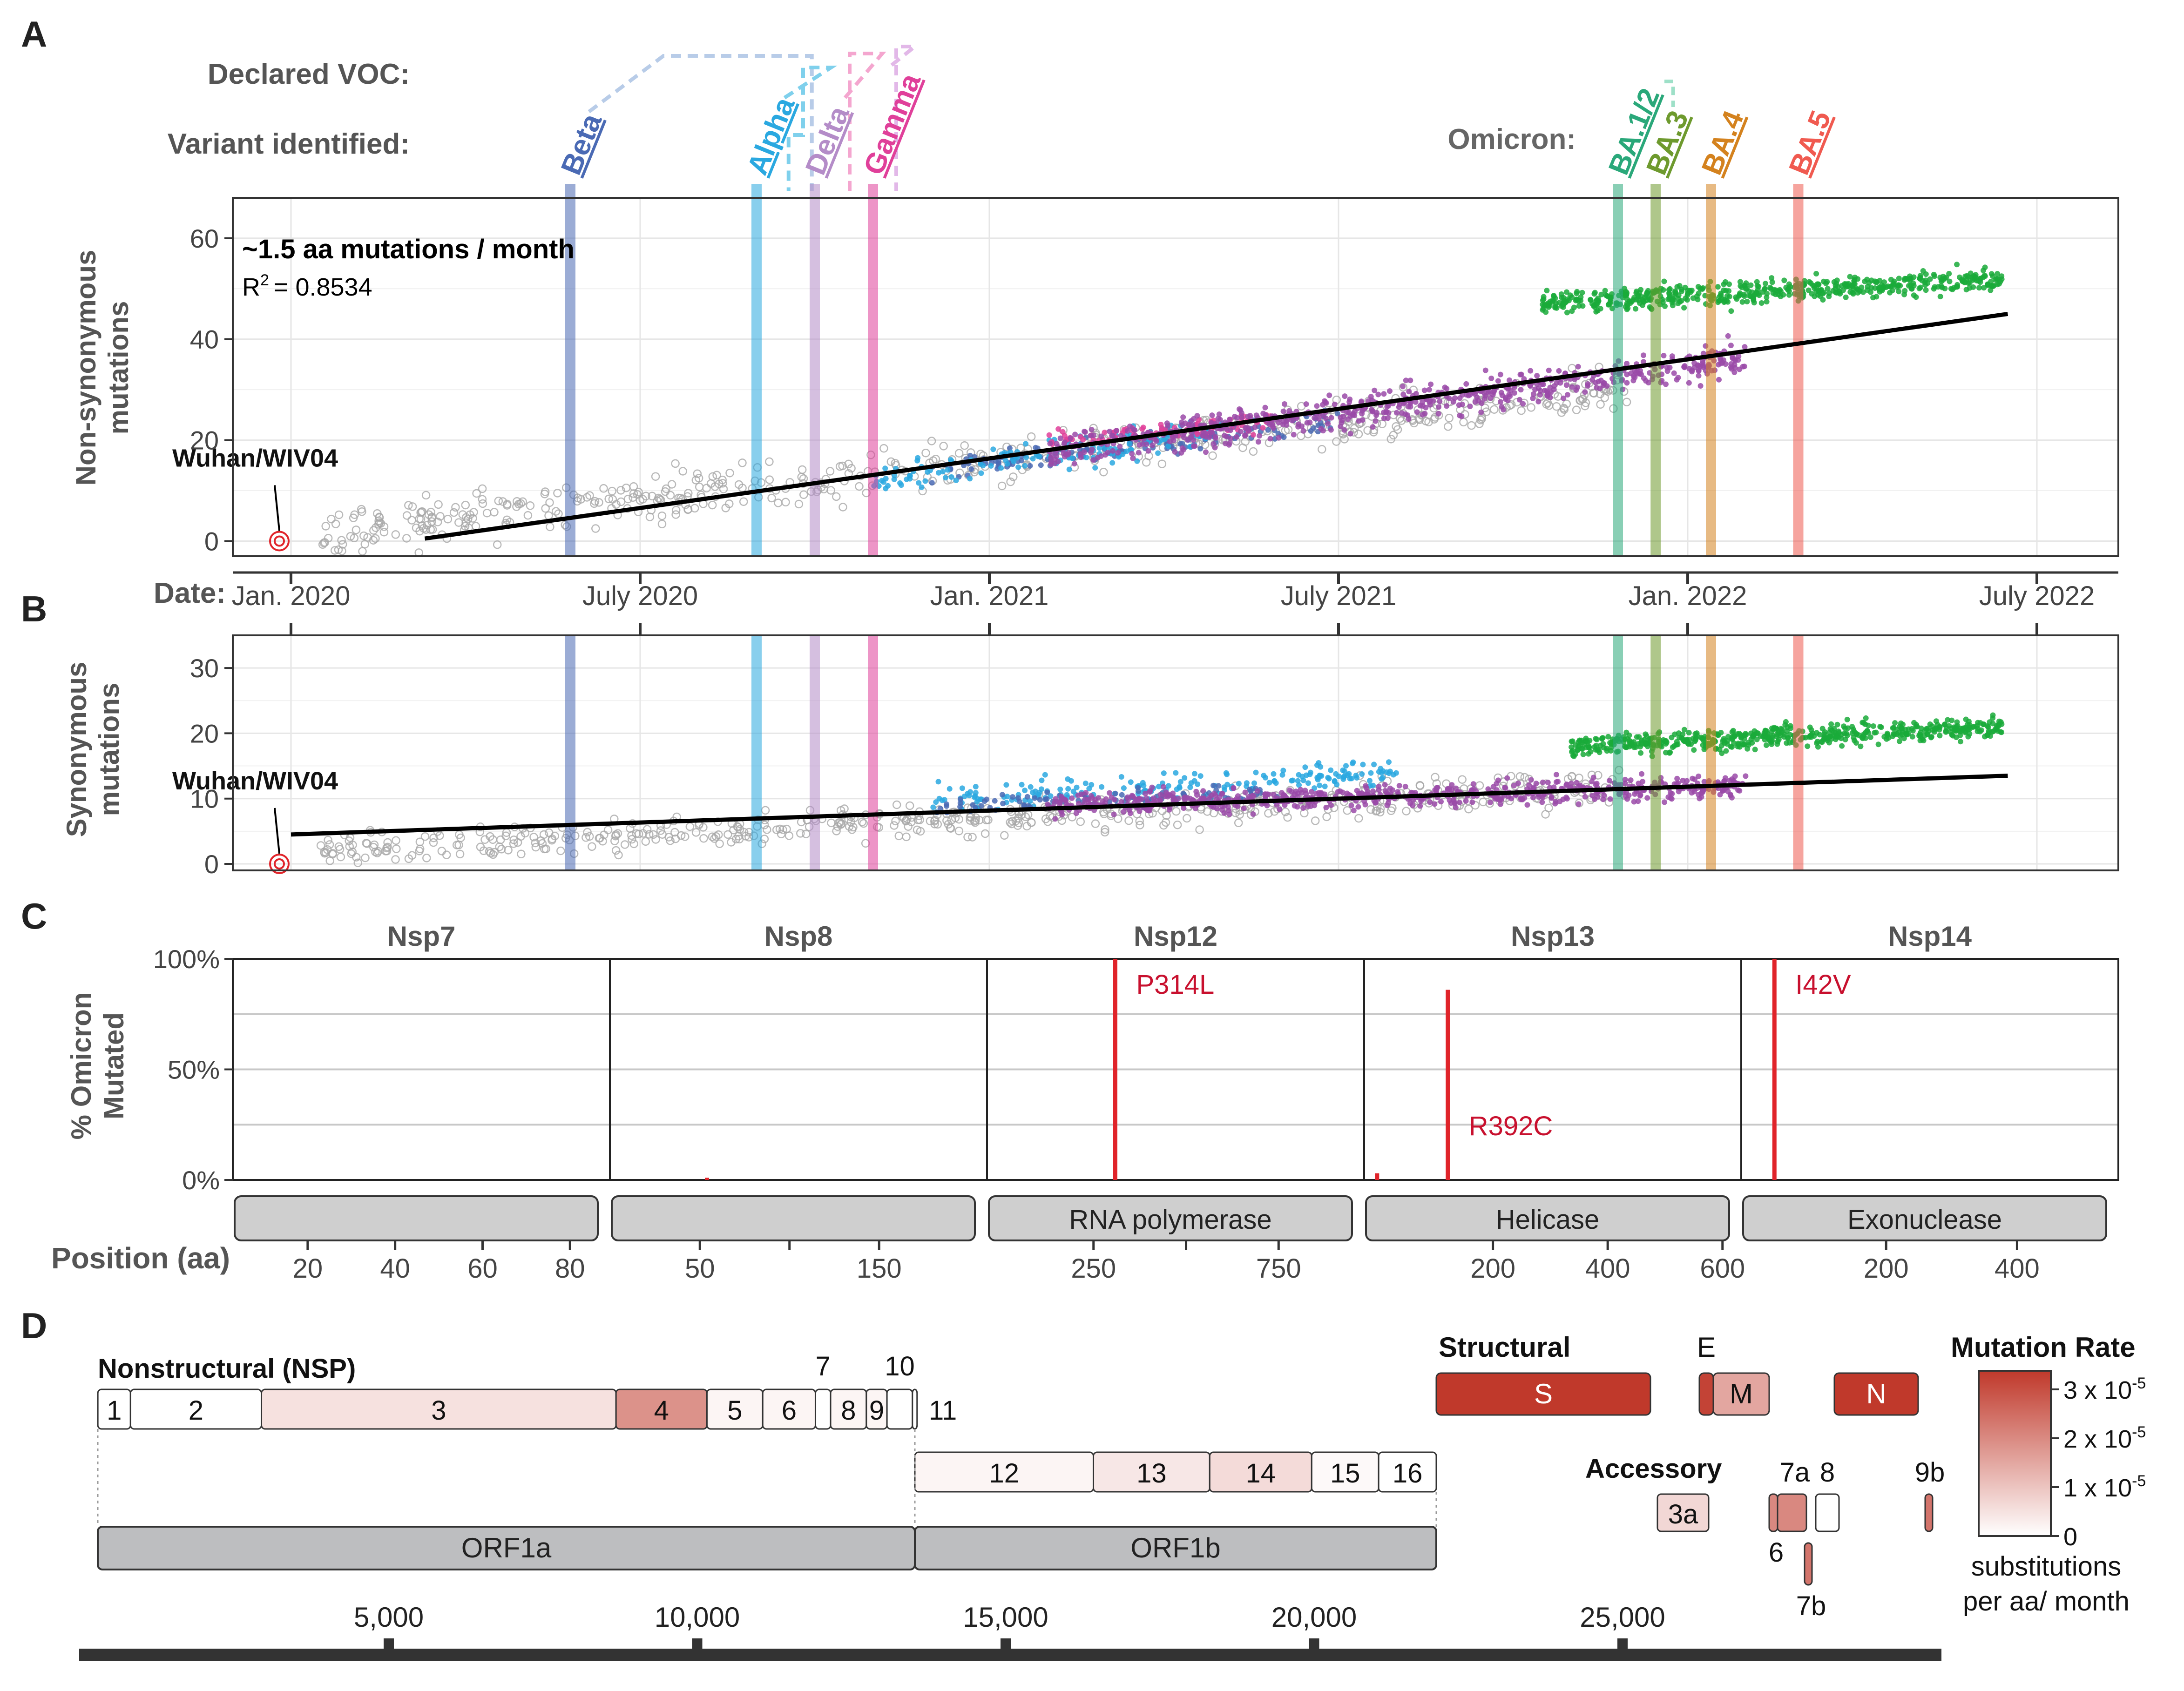  I want to click on legend-tick-exp-2: -5, so click(2139, 1432).